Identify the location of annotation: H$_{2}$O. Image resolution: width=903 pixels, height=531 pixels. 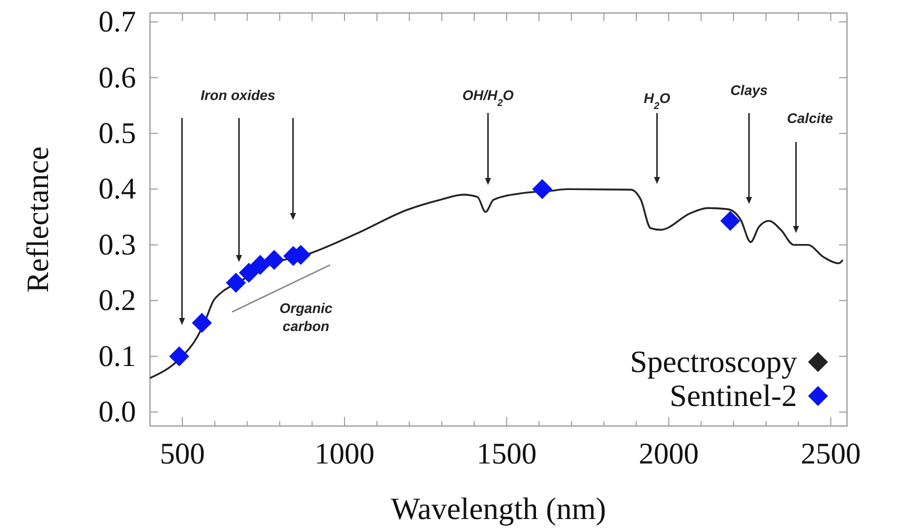
(657, 101).